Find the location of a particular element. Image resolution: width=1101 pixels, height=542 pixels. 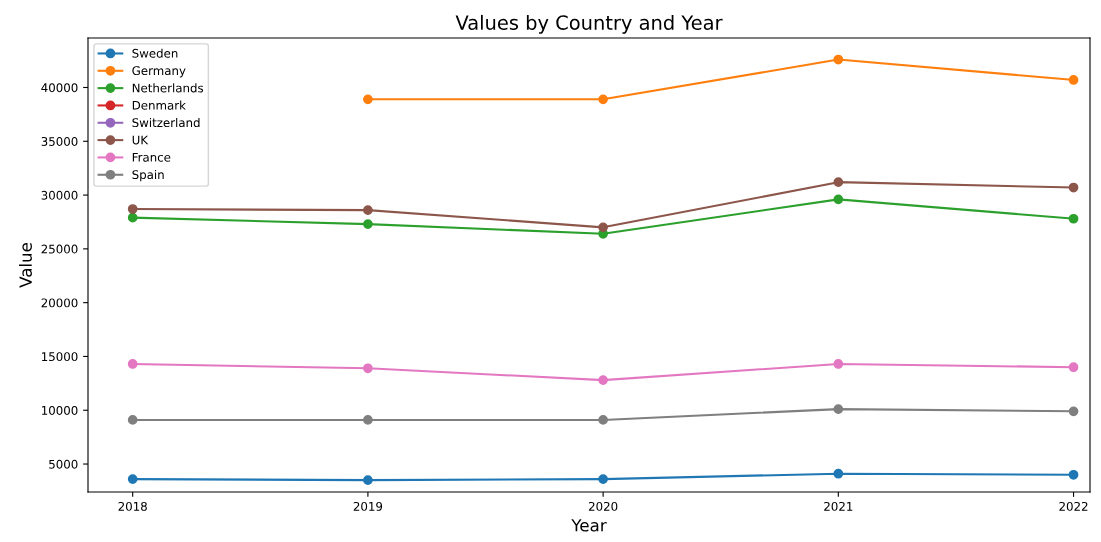

y-tick-label: 10000 is located at coordinates (60, 410).